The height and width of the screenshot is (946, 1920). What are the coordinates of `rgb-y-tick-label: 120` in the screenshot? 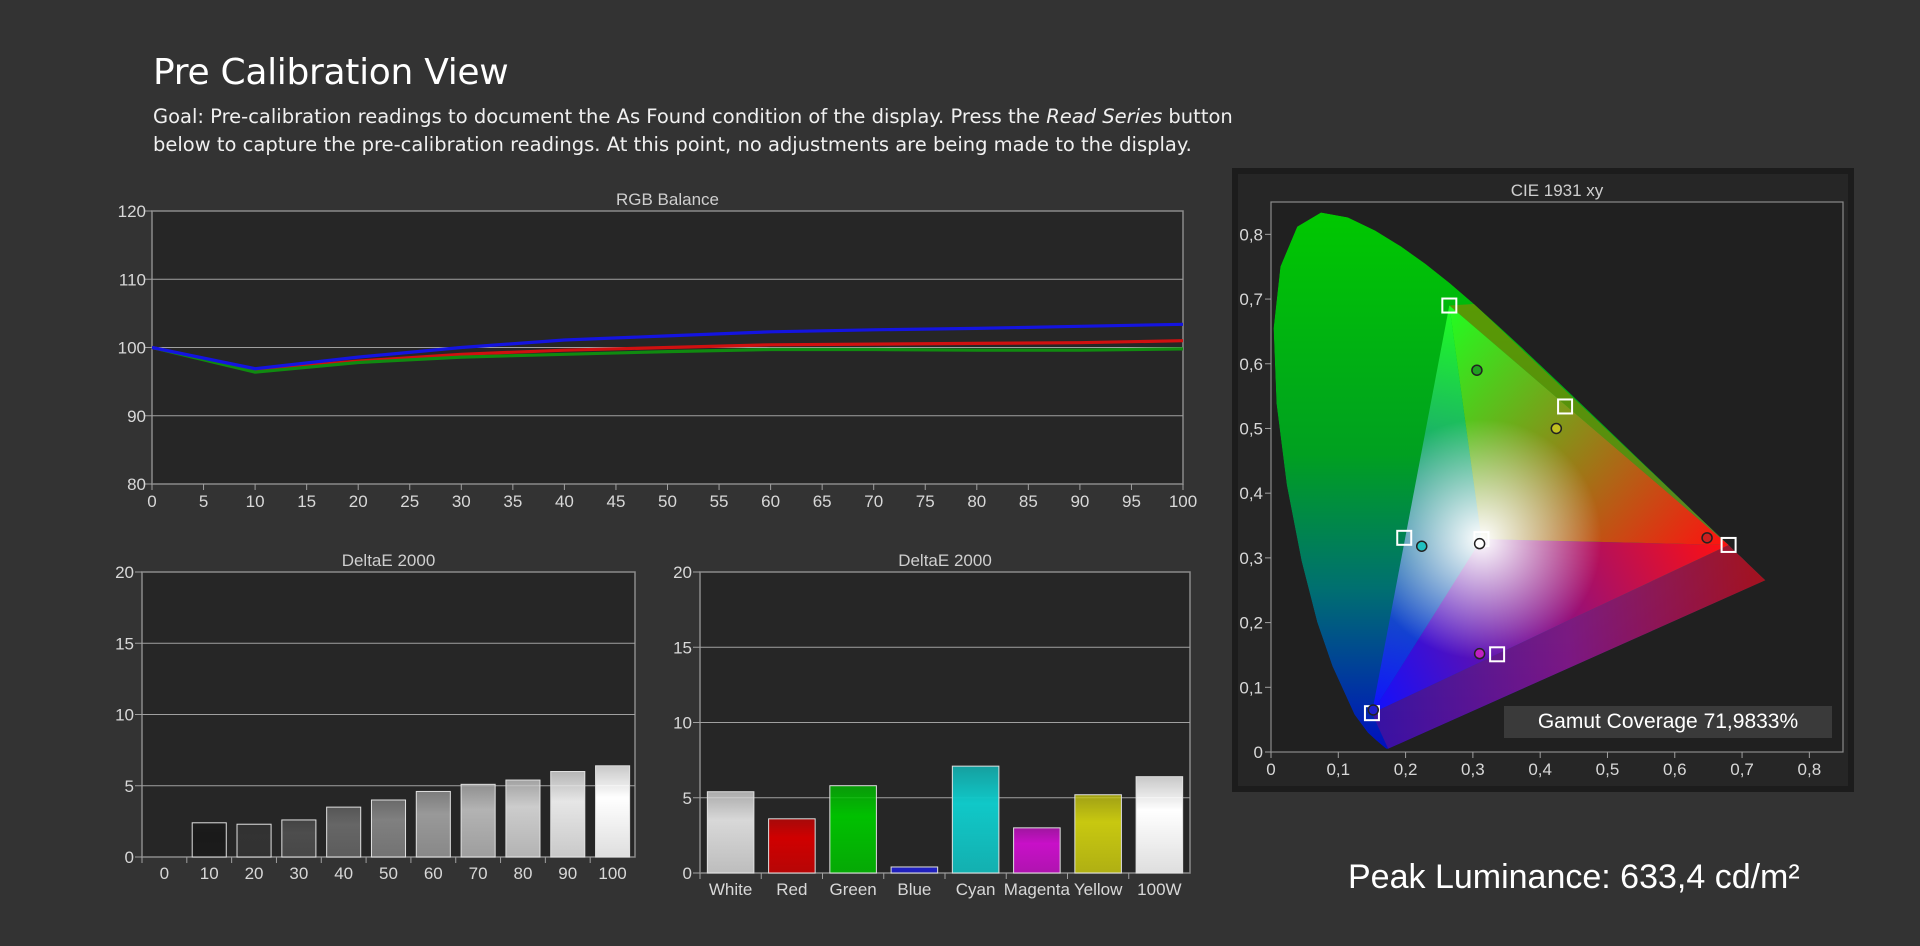 It's located at (132, 211).